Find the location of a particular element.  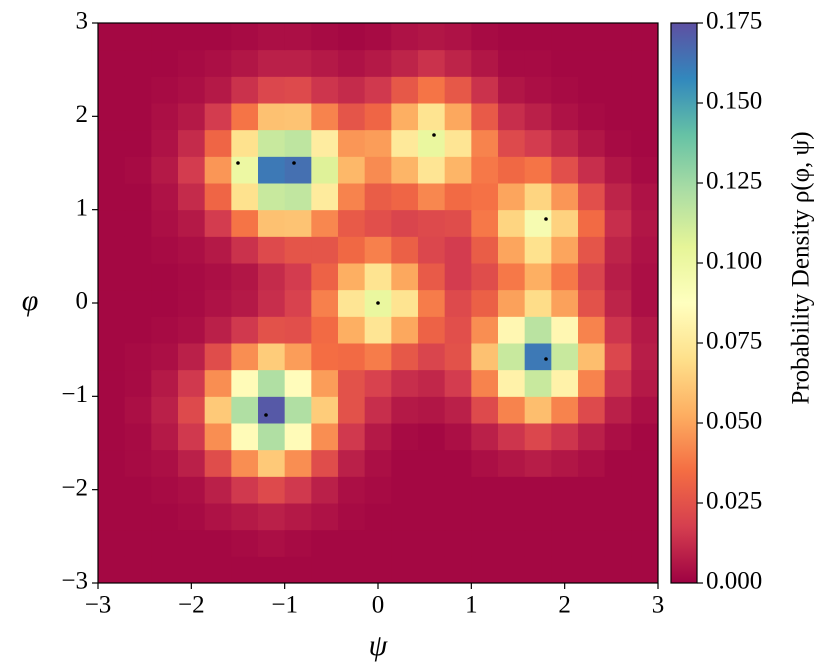

x-axis-label: ψ is located at coordinates (379, 645).